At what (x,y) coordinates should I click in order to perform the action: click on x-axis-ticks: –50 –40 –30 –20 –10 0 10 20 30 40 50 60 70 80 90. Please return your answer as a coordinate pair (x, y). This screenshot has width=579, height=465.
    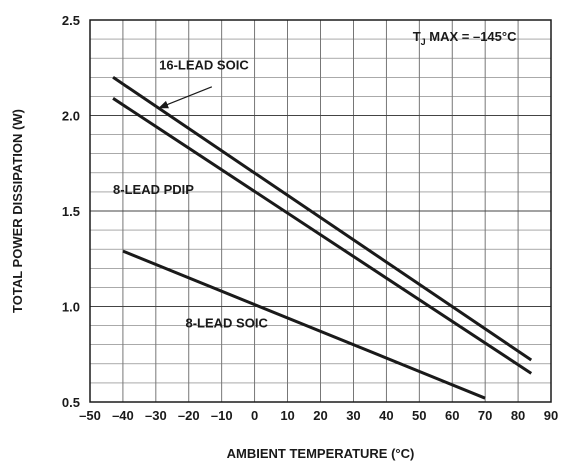
    Looking at the image, I should click on (318, 415).